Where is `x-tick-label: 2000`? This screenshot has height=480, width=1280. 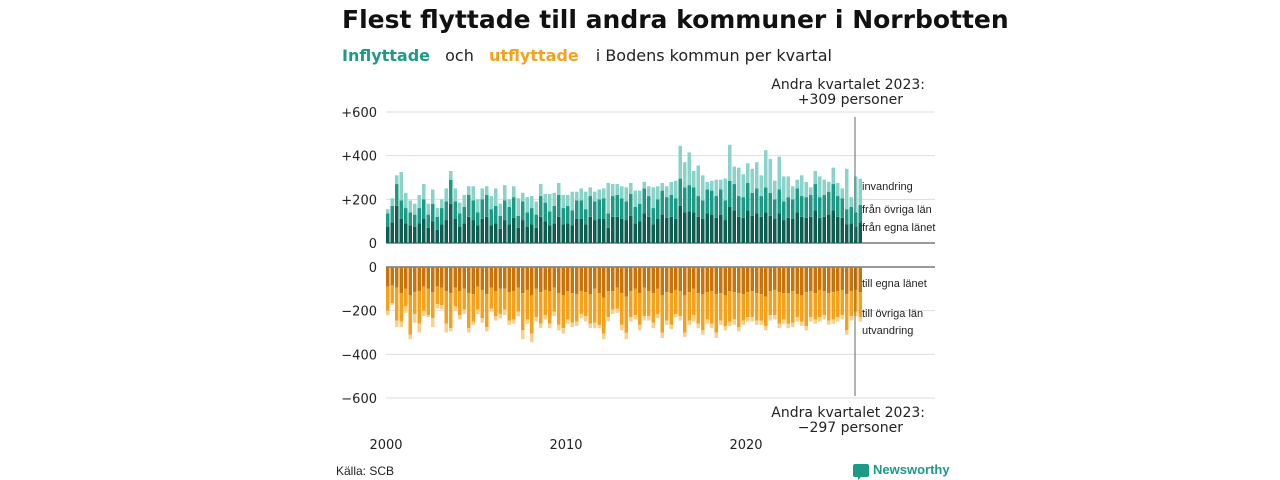
x-tick-label: 2000 is located at coordinates (385, 445).